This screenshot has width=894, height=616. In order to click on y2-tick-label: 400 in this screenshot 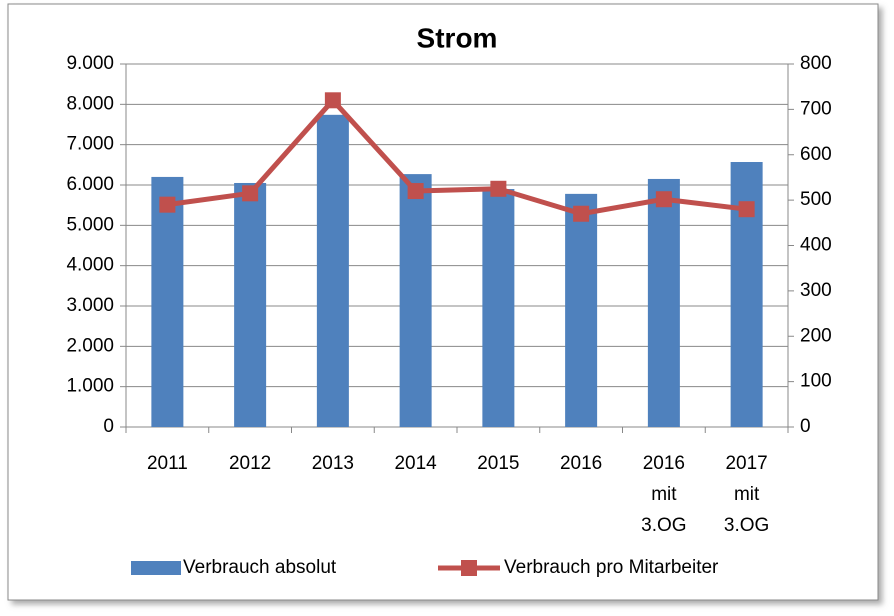, I will do `click(816, 245)`.